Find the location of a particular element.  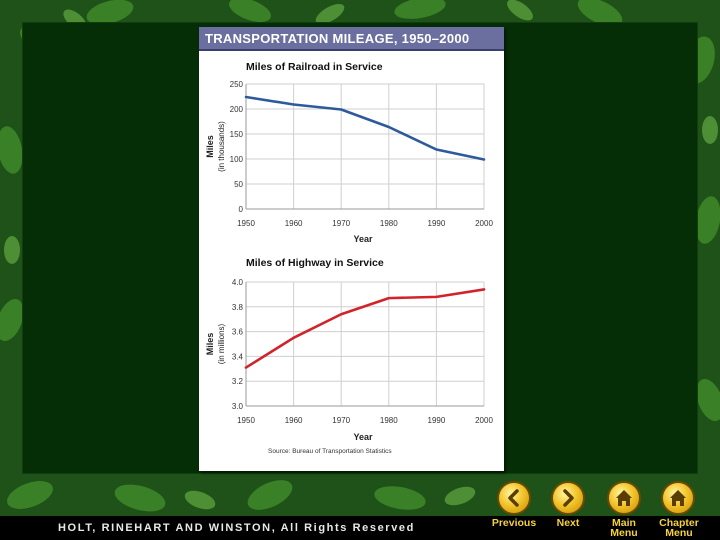

y-tick-label: 4.0 is located at coordinates (238, 282).